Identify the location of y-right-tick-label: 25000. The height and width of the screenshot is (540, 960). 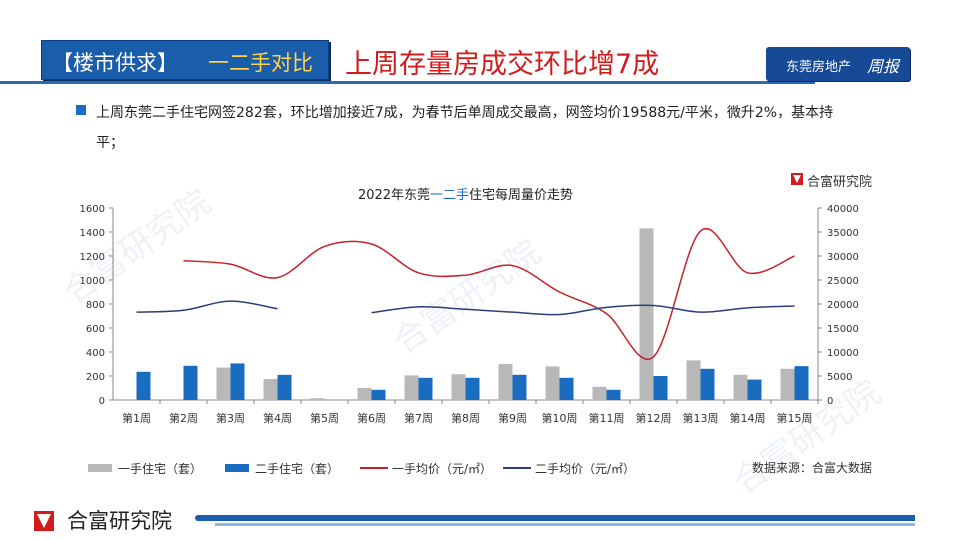
(843, 281).